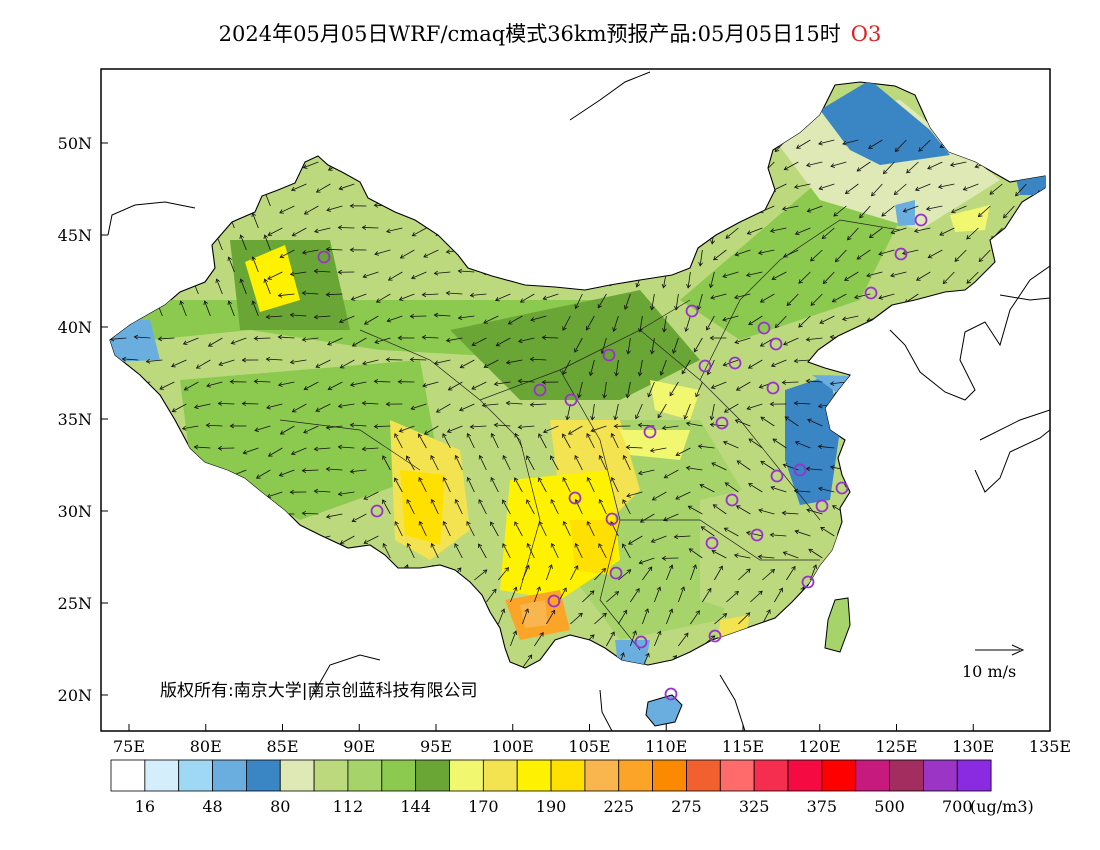  I want to click on lat-label: 30N, so click(75, 511).